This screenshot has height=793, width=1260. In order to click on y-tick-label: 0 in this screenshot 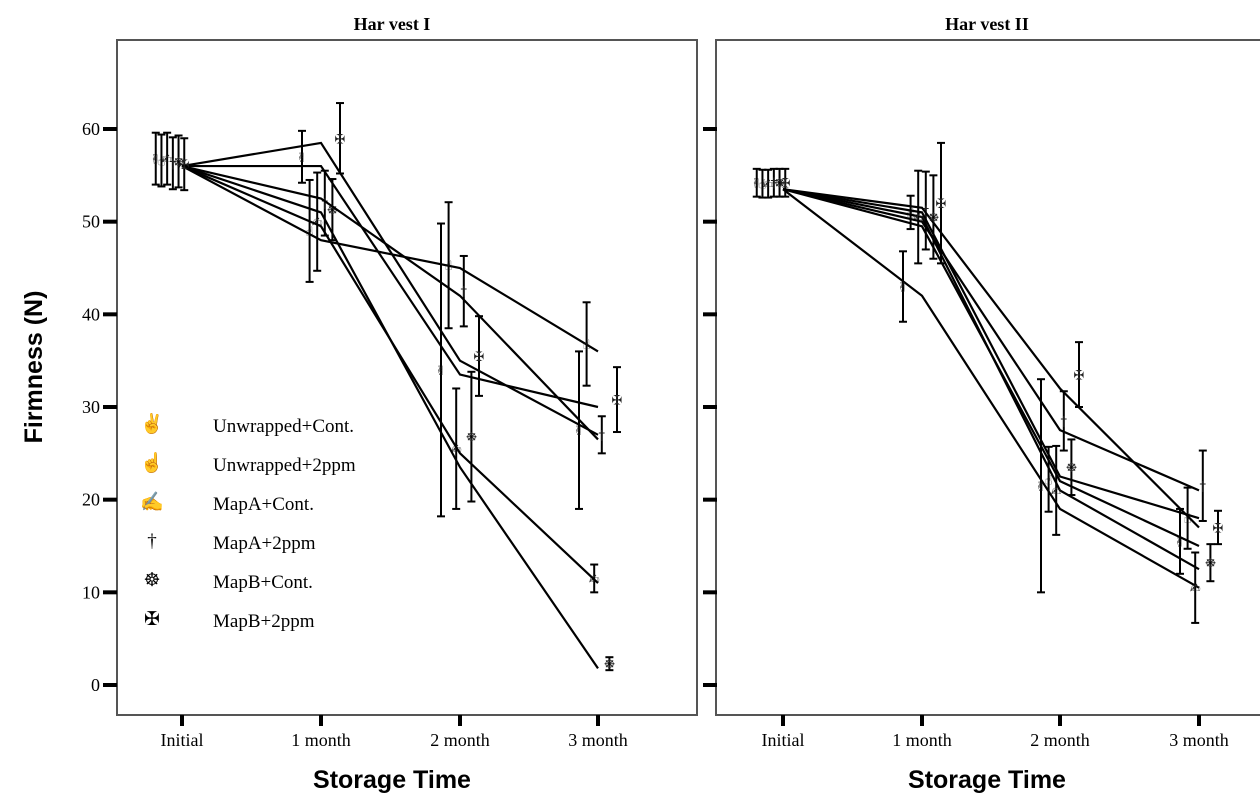, I will do `click(95, 685)`.